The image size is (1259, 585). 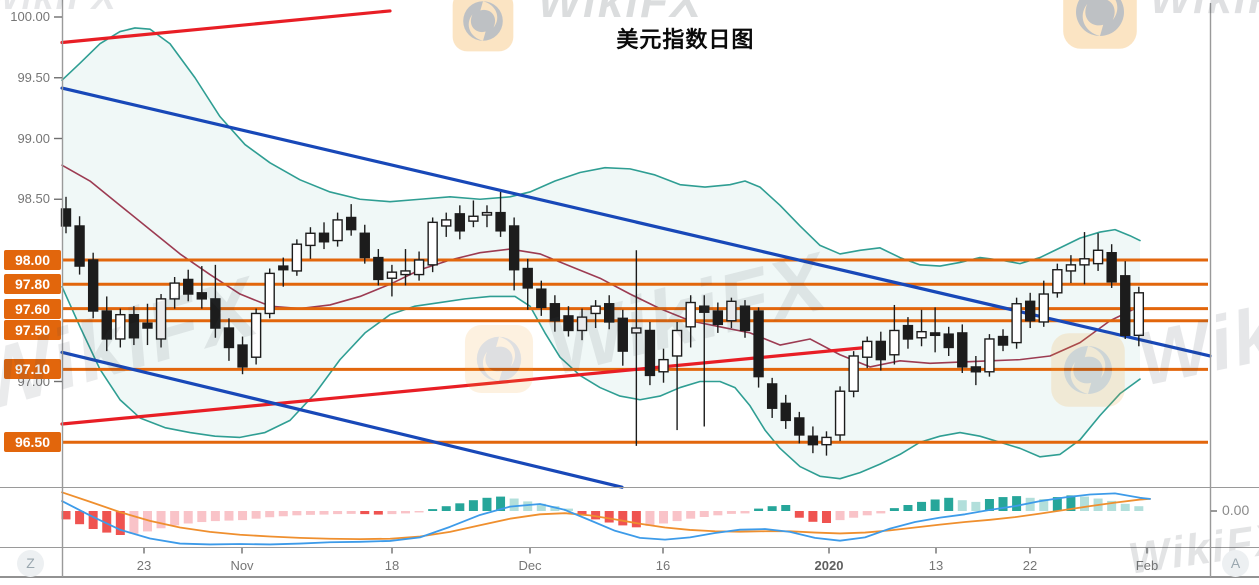 I want to click on y-axis-label: 100.00, so click(x=30, y=16).